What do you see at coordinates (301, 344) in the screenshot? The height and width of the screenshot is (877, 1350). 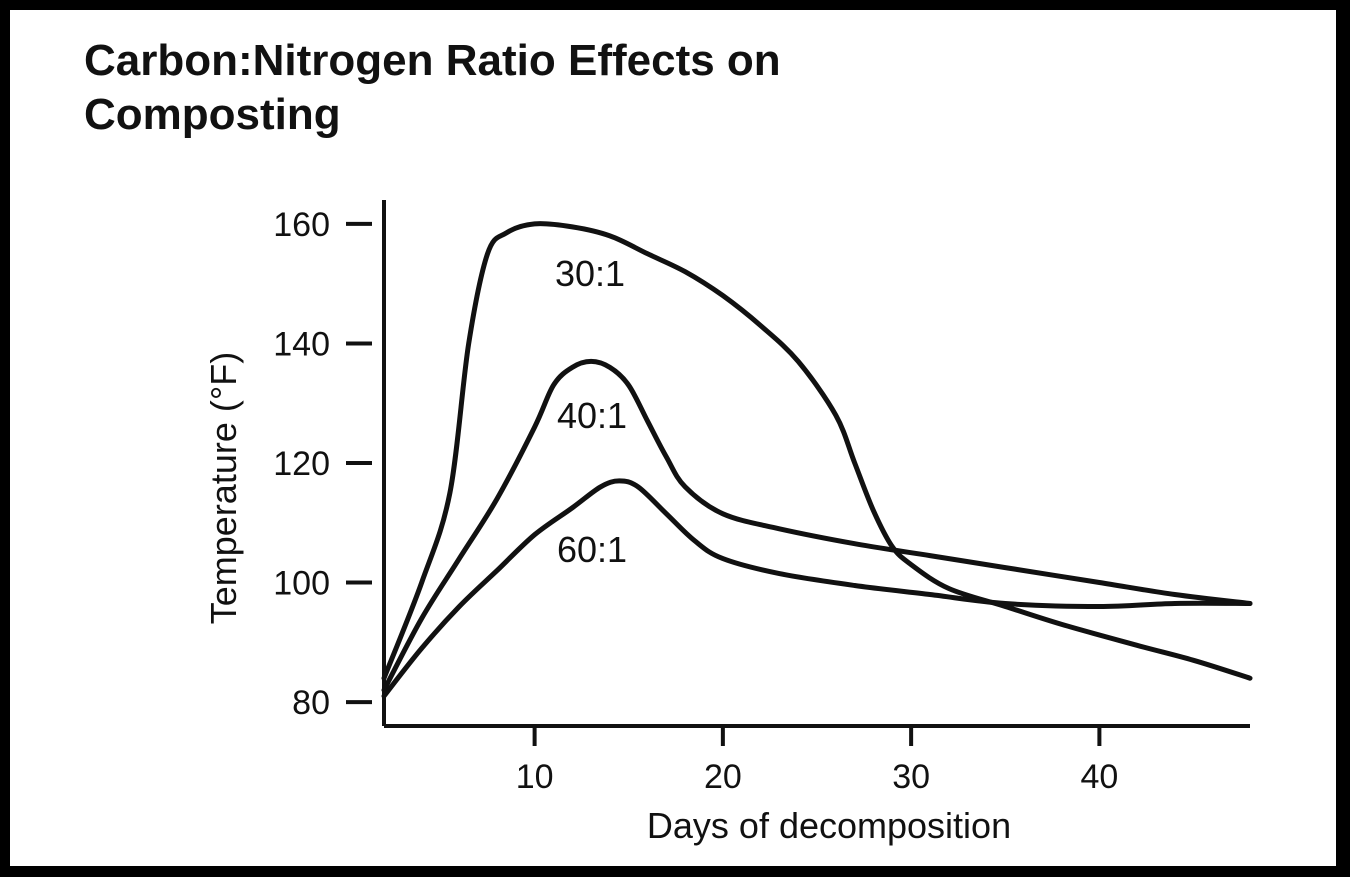 I see `y-tick-label: 140` at bounding box center [301, 344].